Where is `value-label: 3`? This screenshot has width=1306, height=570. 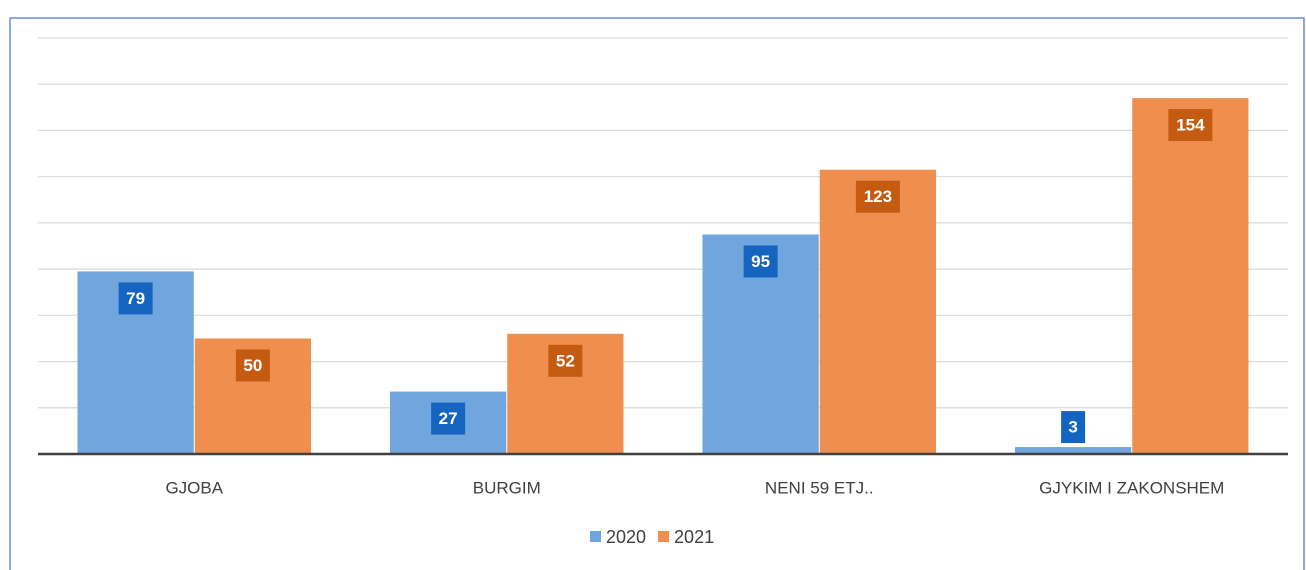 value-label: 3 is located at coordinates (1072, 427).